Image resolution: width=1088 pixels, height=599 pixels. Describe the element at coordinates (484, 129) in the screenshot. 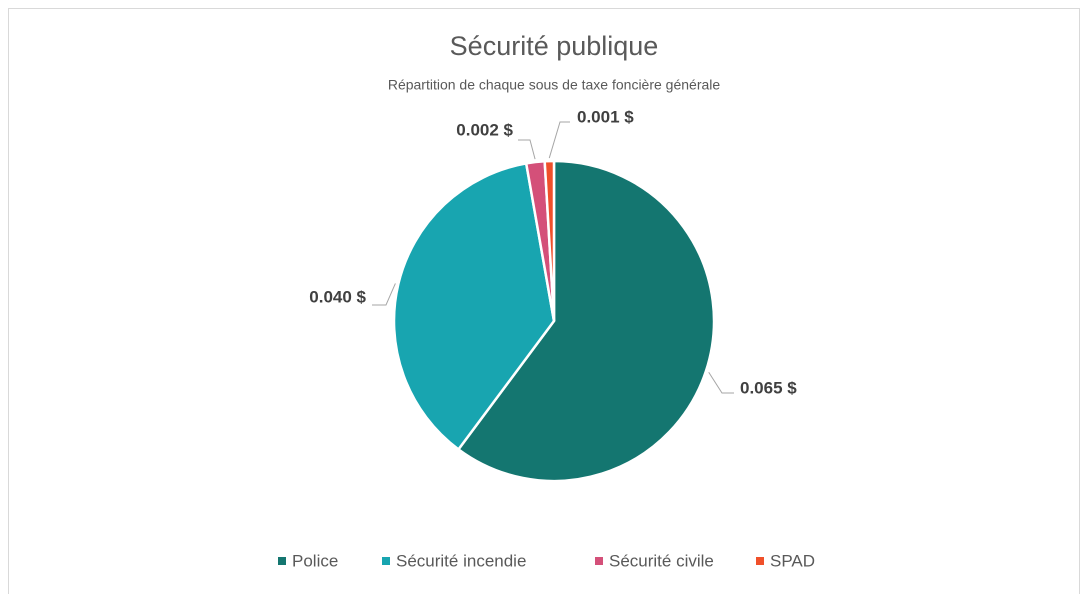

I see `data-label: 0.002 $` at that location.